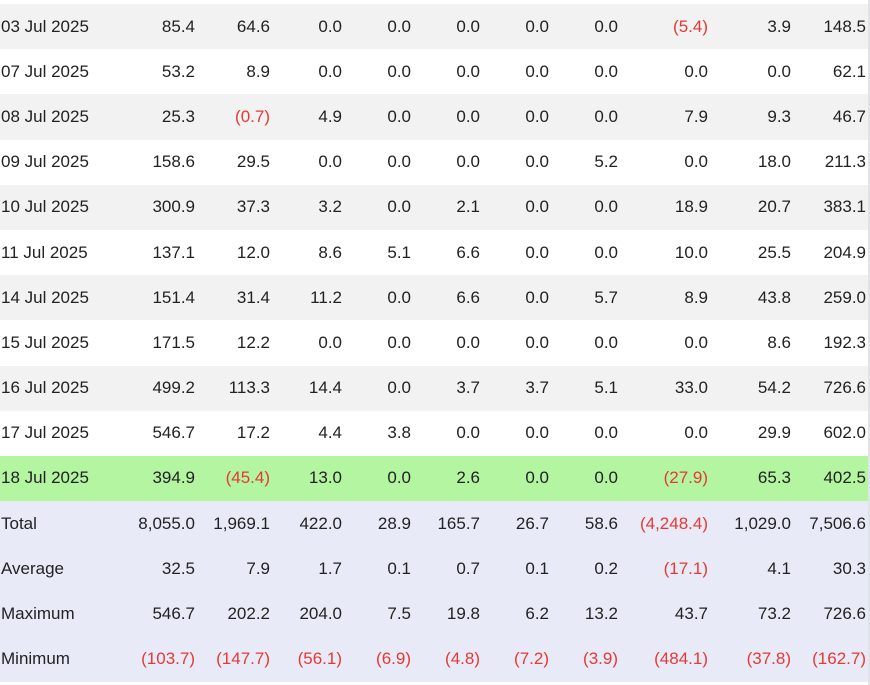 The width and height of the screenshot is (870, 685). Describe the element at coordinates (330, 116) in the screenshot. I see `value-cell-col-3: 4.9` at that location.